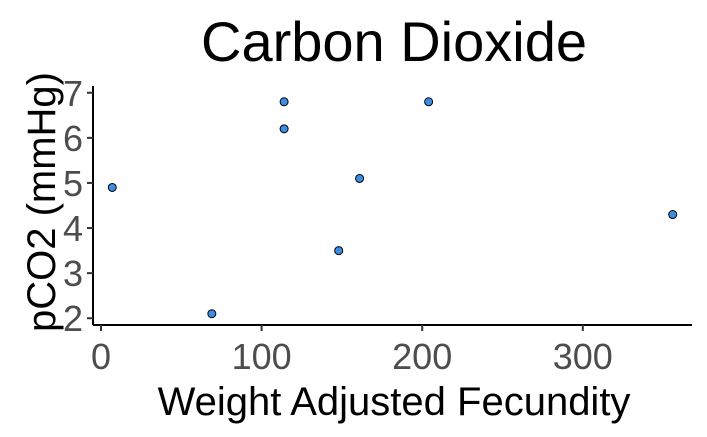 This screenshot has height=437, width=707. What do you see at coordinates (262, 356) in the screenshot?
I see `x-tick-label: 100` at bounding box center [262, 356].